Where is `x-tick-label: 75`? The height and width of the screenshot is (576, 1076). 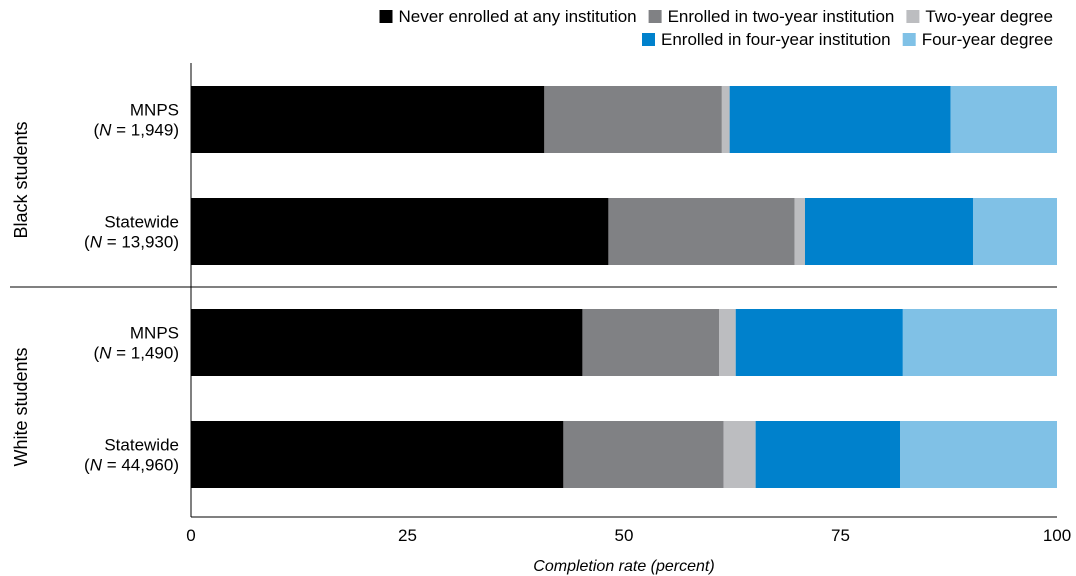
x-tick-label: 75 is located at coordinates (840, 535).